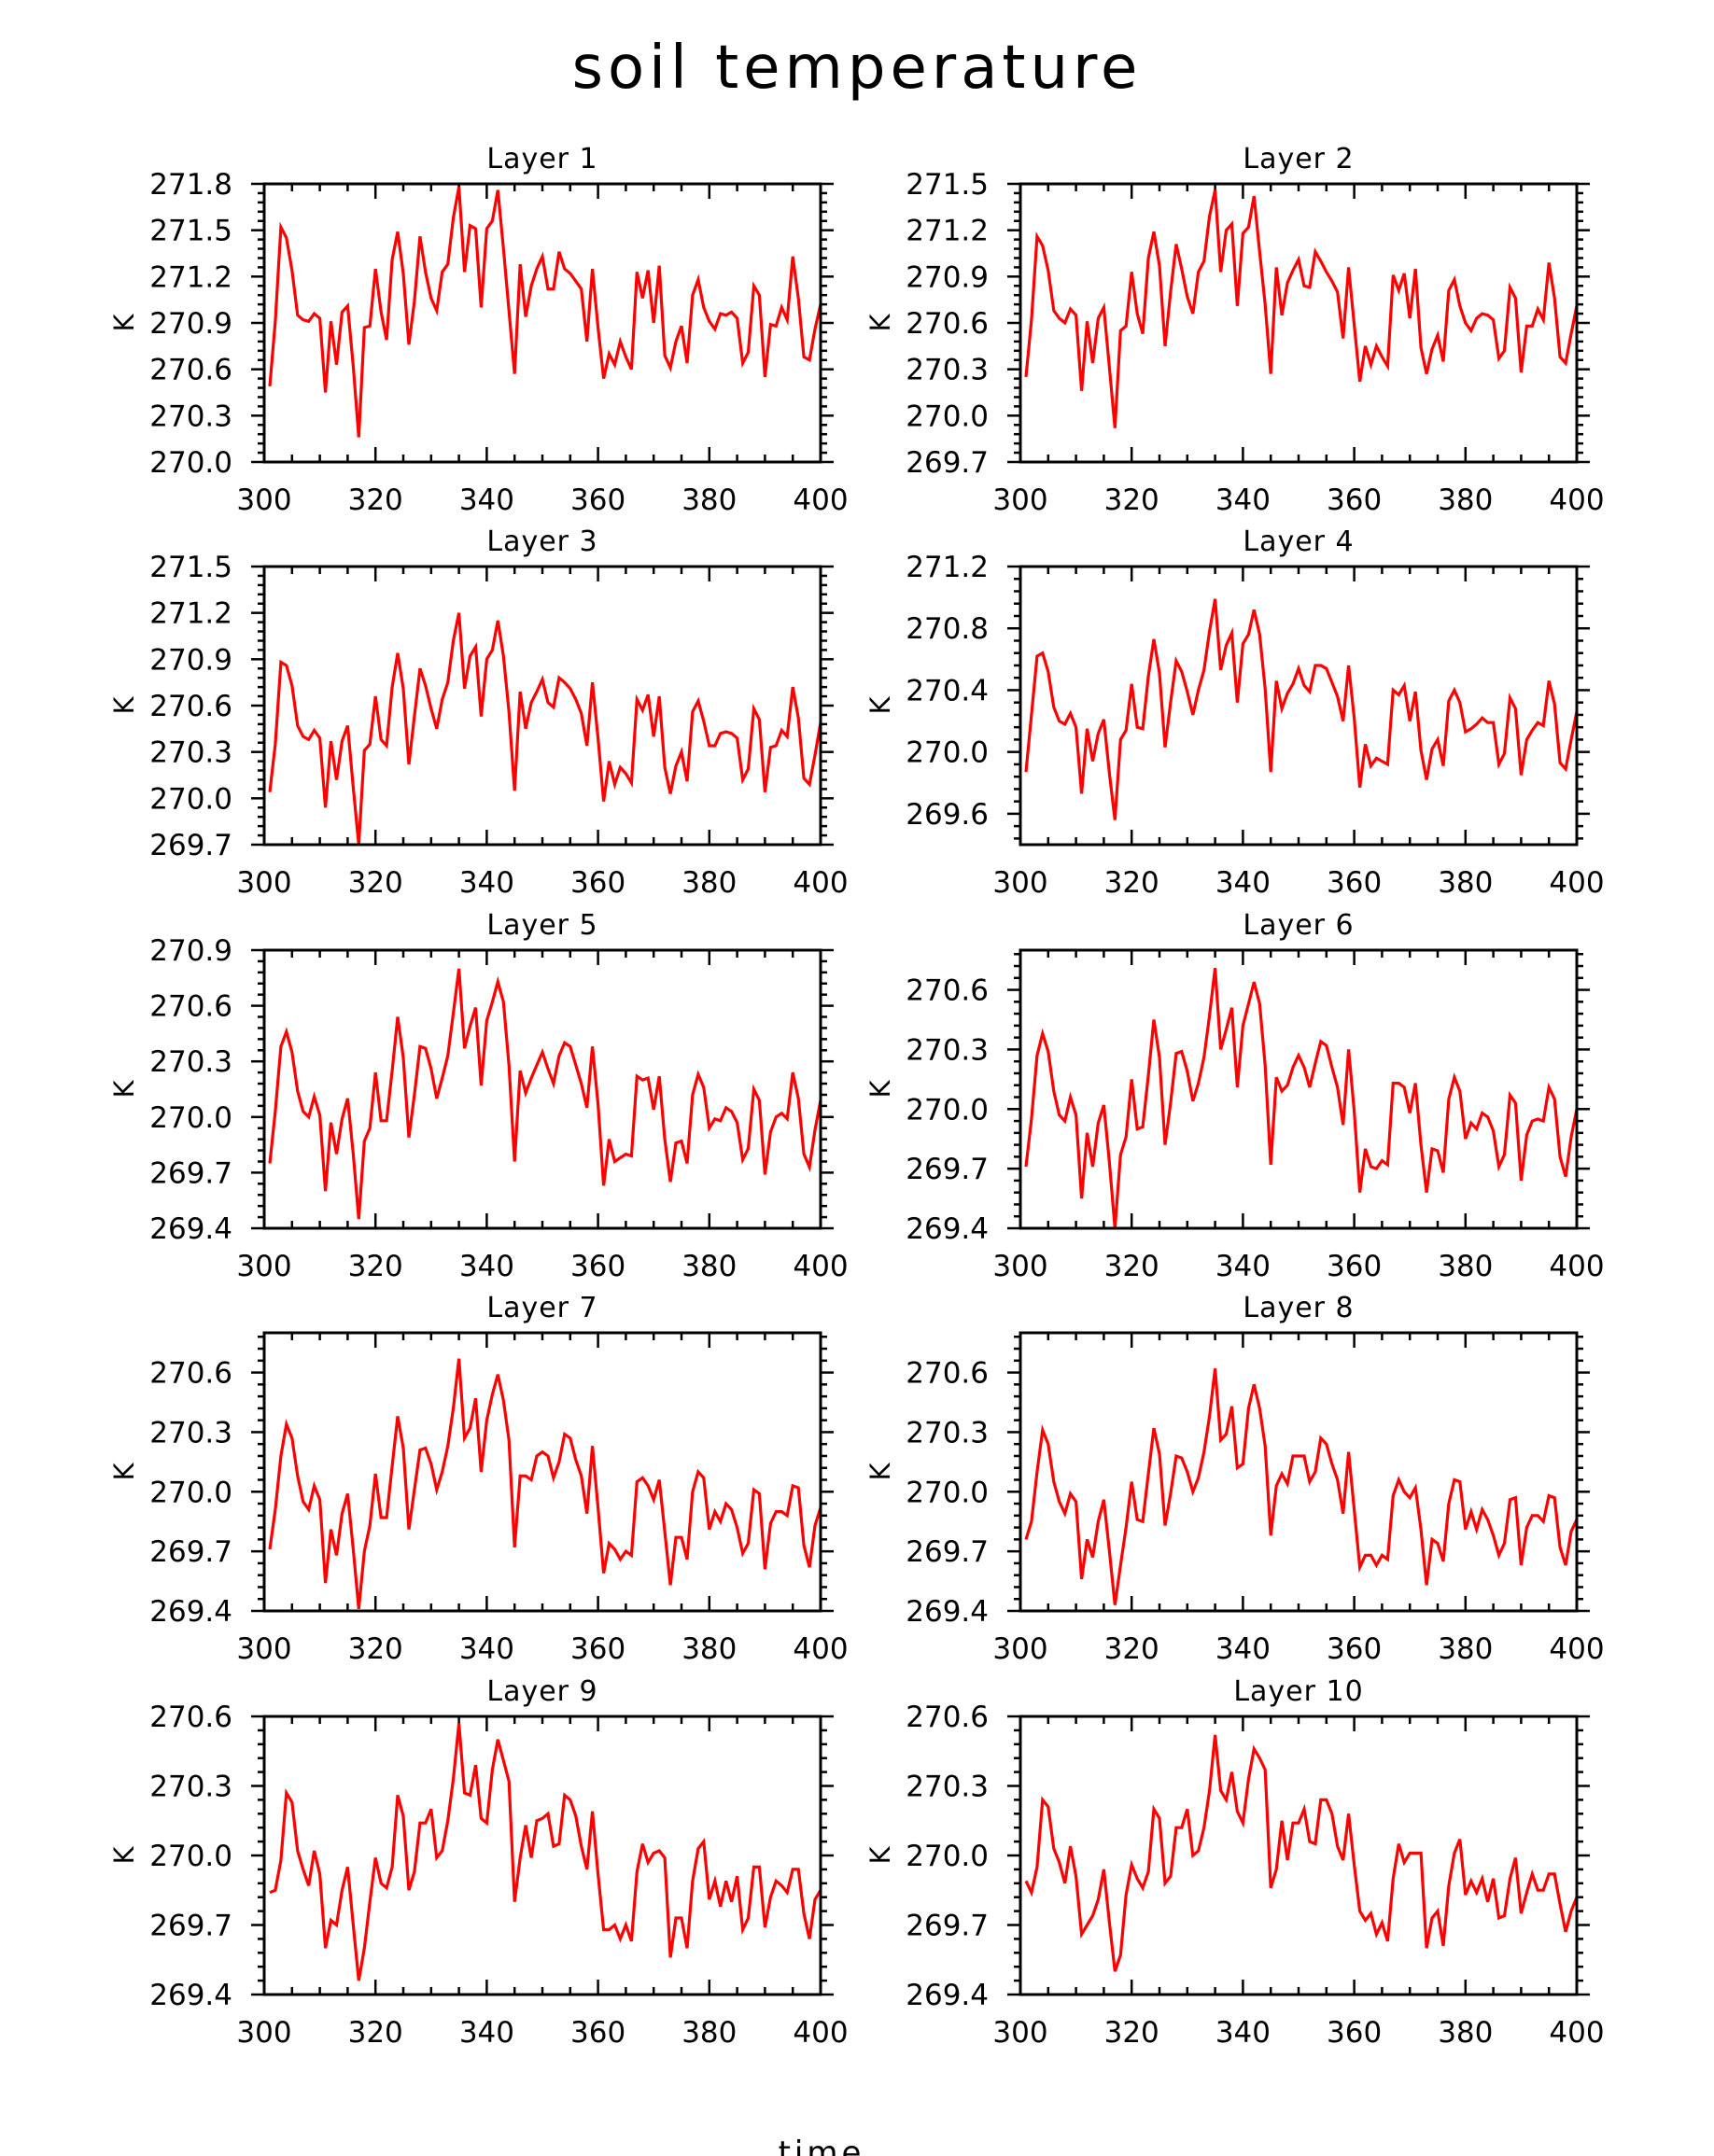 This screenshot has height=2156, width=1714. Describe the element at coordinates (1298, 541) in the screenshot. I see `panel-title-4: Layer 4` at that location.